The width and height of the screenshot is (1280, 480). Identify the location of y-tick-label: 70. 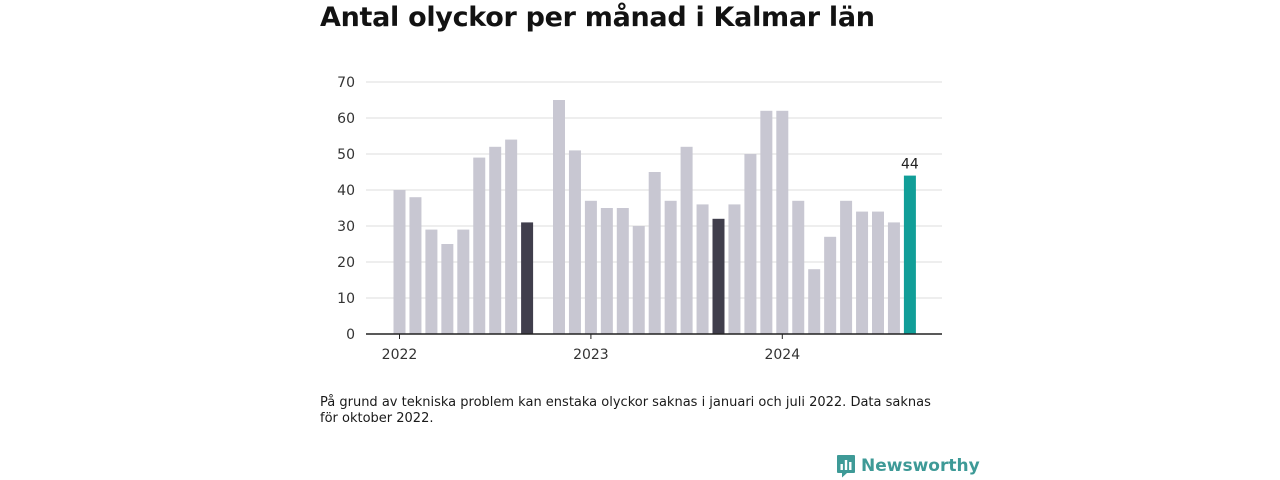
(346, 83).